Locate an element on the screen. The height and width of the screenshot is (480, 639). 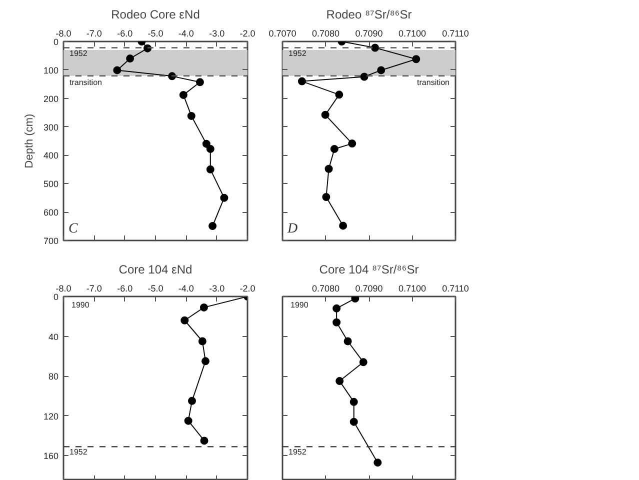
y-axis-title: Depth (cm) is located at coordinates (29, 141).